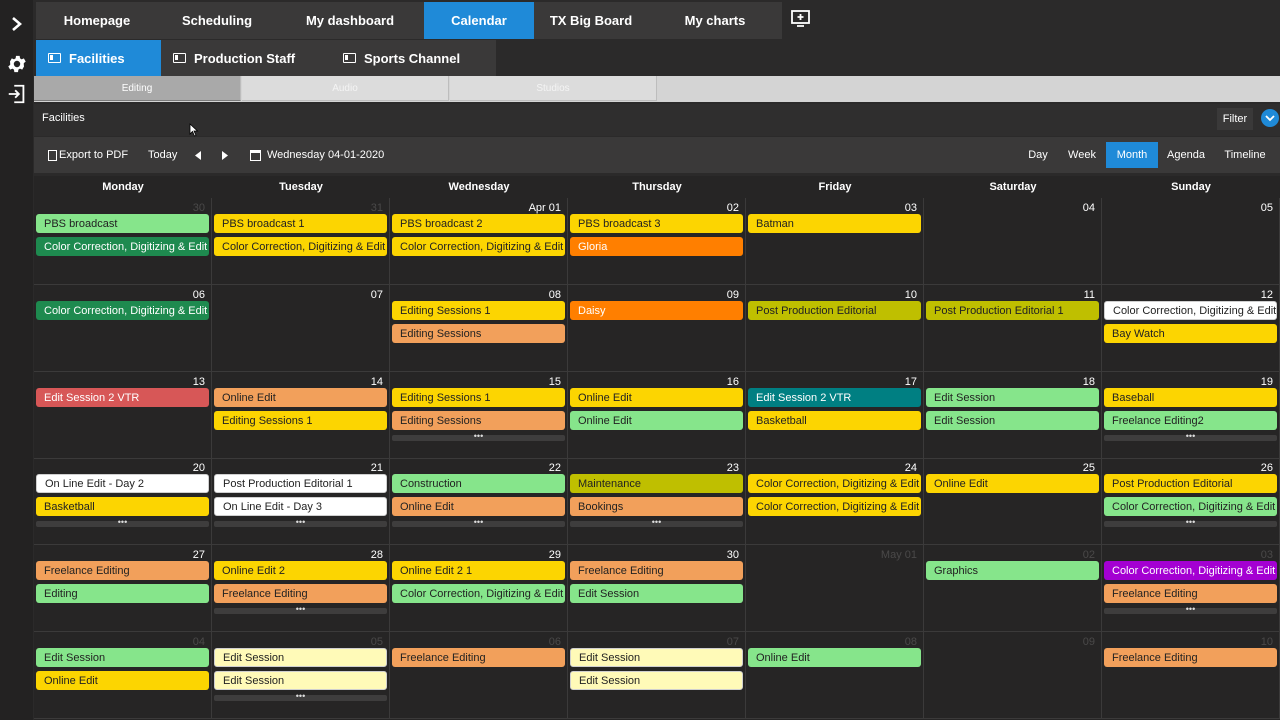 This screenshot has width=1280, height=720. Describe the element at coordinates (835, 241) in the screenshot. I see `day-cell: 03 Batman` at that location.